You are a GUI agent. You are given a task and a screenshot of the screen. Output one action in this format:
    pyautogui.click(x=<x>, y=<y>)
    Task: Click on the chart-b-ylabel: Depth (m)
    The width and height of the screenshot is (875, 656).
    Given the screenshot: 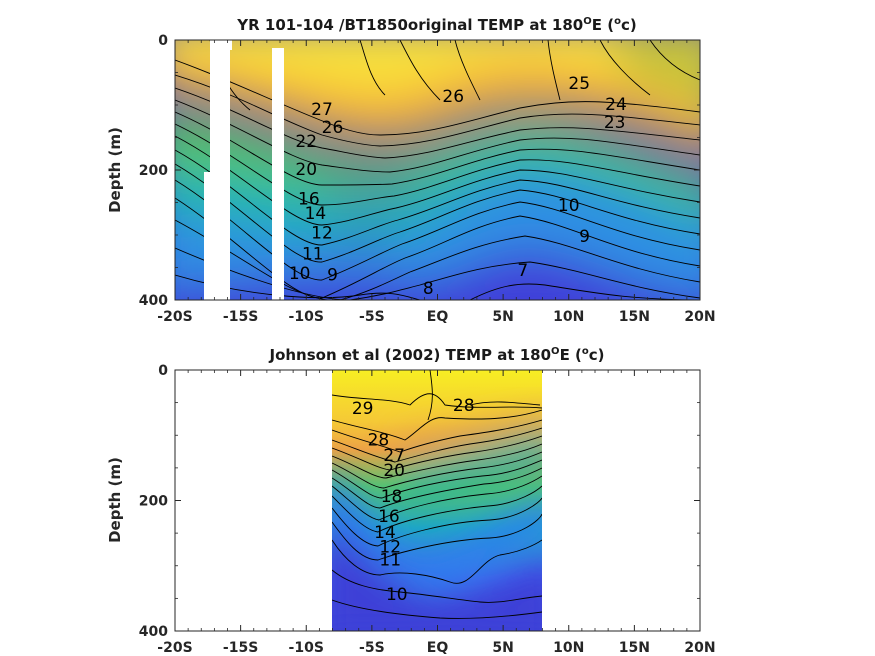 What is the action you would take?
    pyautogui.click(x=115, y=500)
    